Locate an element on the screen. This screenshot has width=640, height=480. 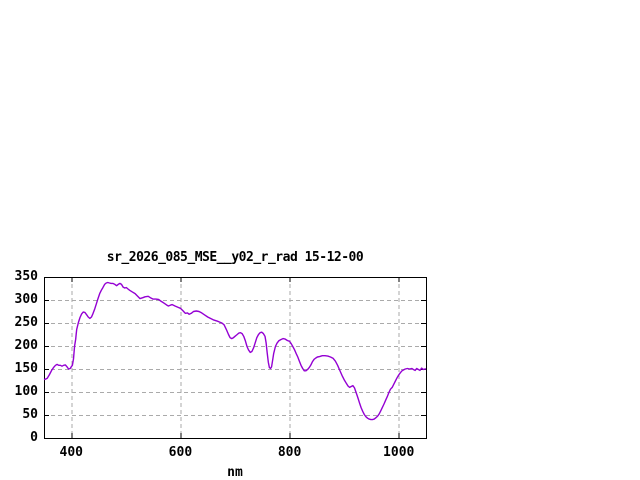
chart-title: sr_2026_085_MSE__y02_r_rad 15-12-00 is located at coordinates (235, 257).